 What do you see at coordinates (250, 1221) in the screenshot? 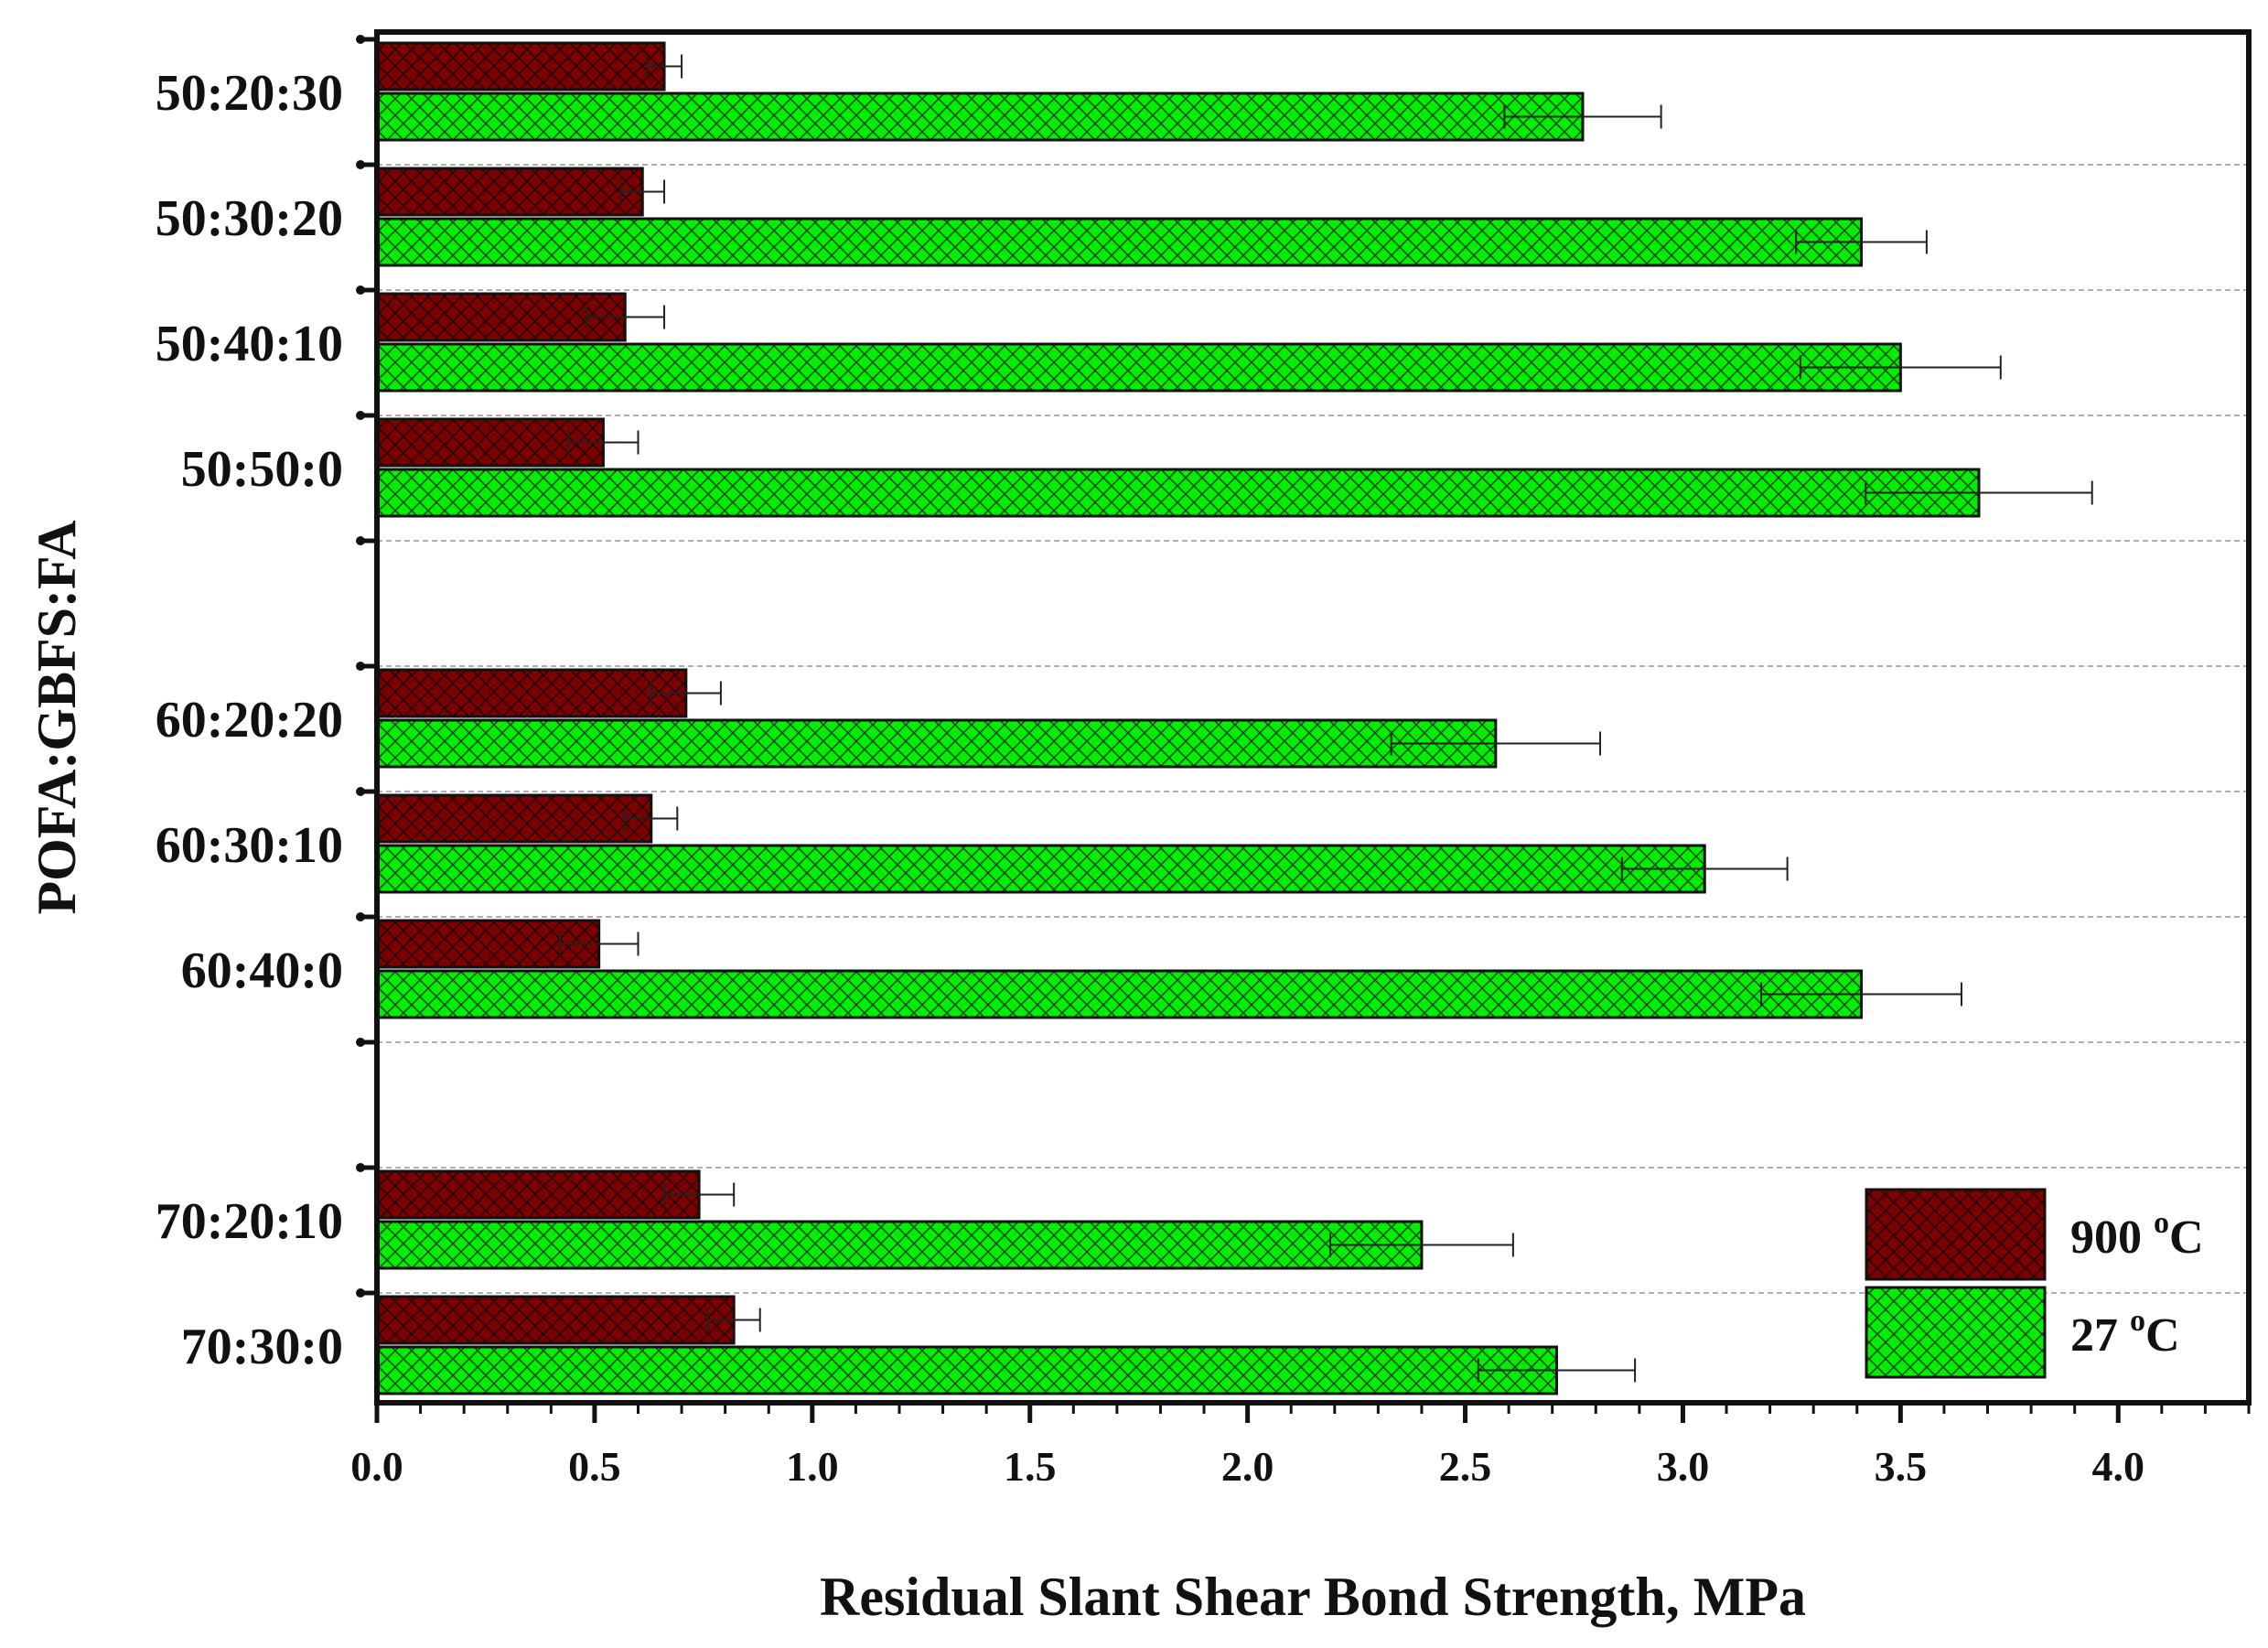
I see `category-label: 70:20:10` at bounding box center [250, 1221].